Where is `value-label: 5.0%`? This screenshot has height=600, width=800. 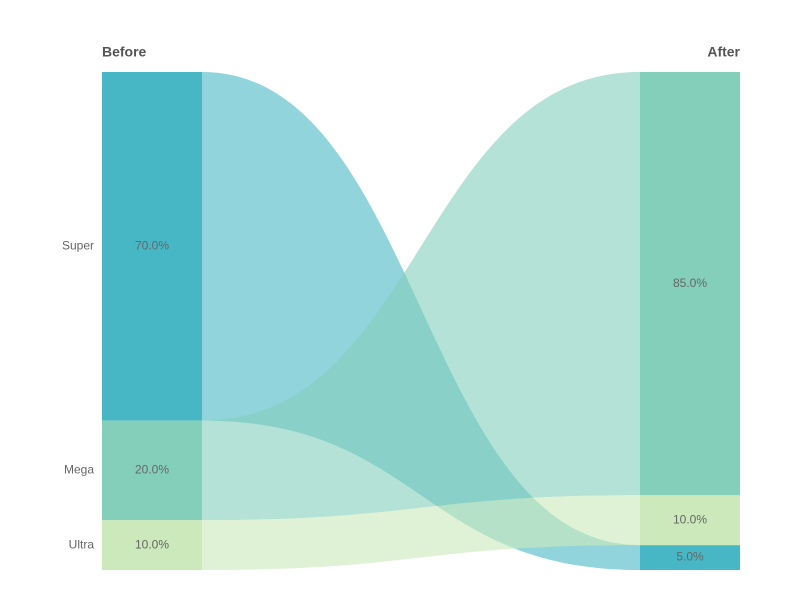 value-label: 5.0% is located at coordinates (690, 557).